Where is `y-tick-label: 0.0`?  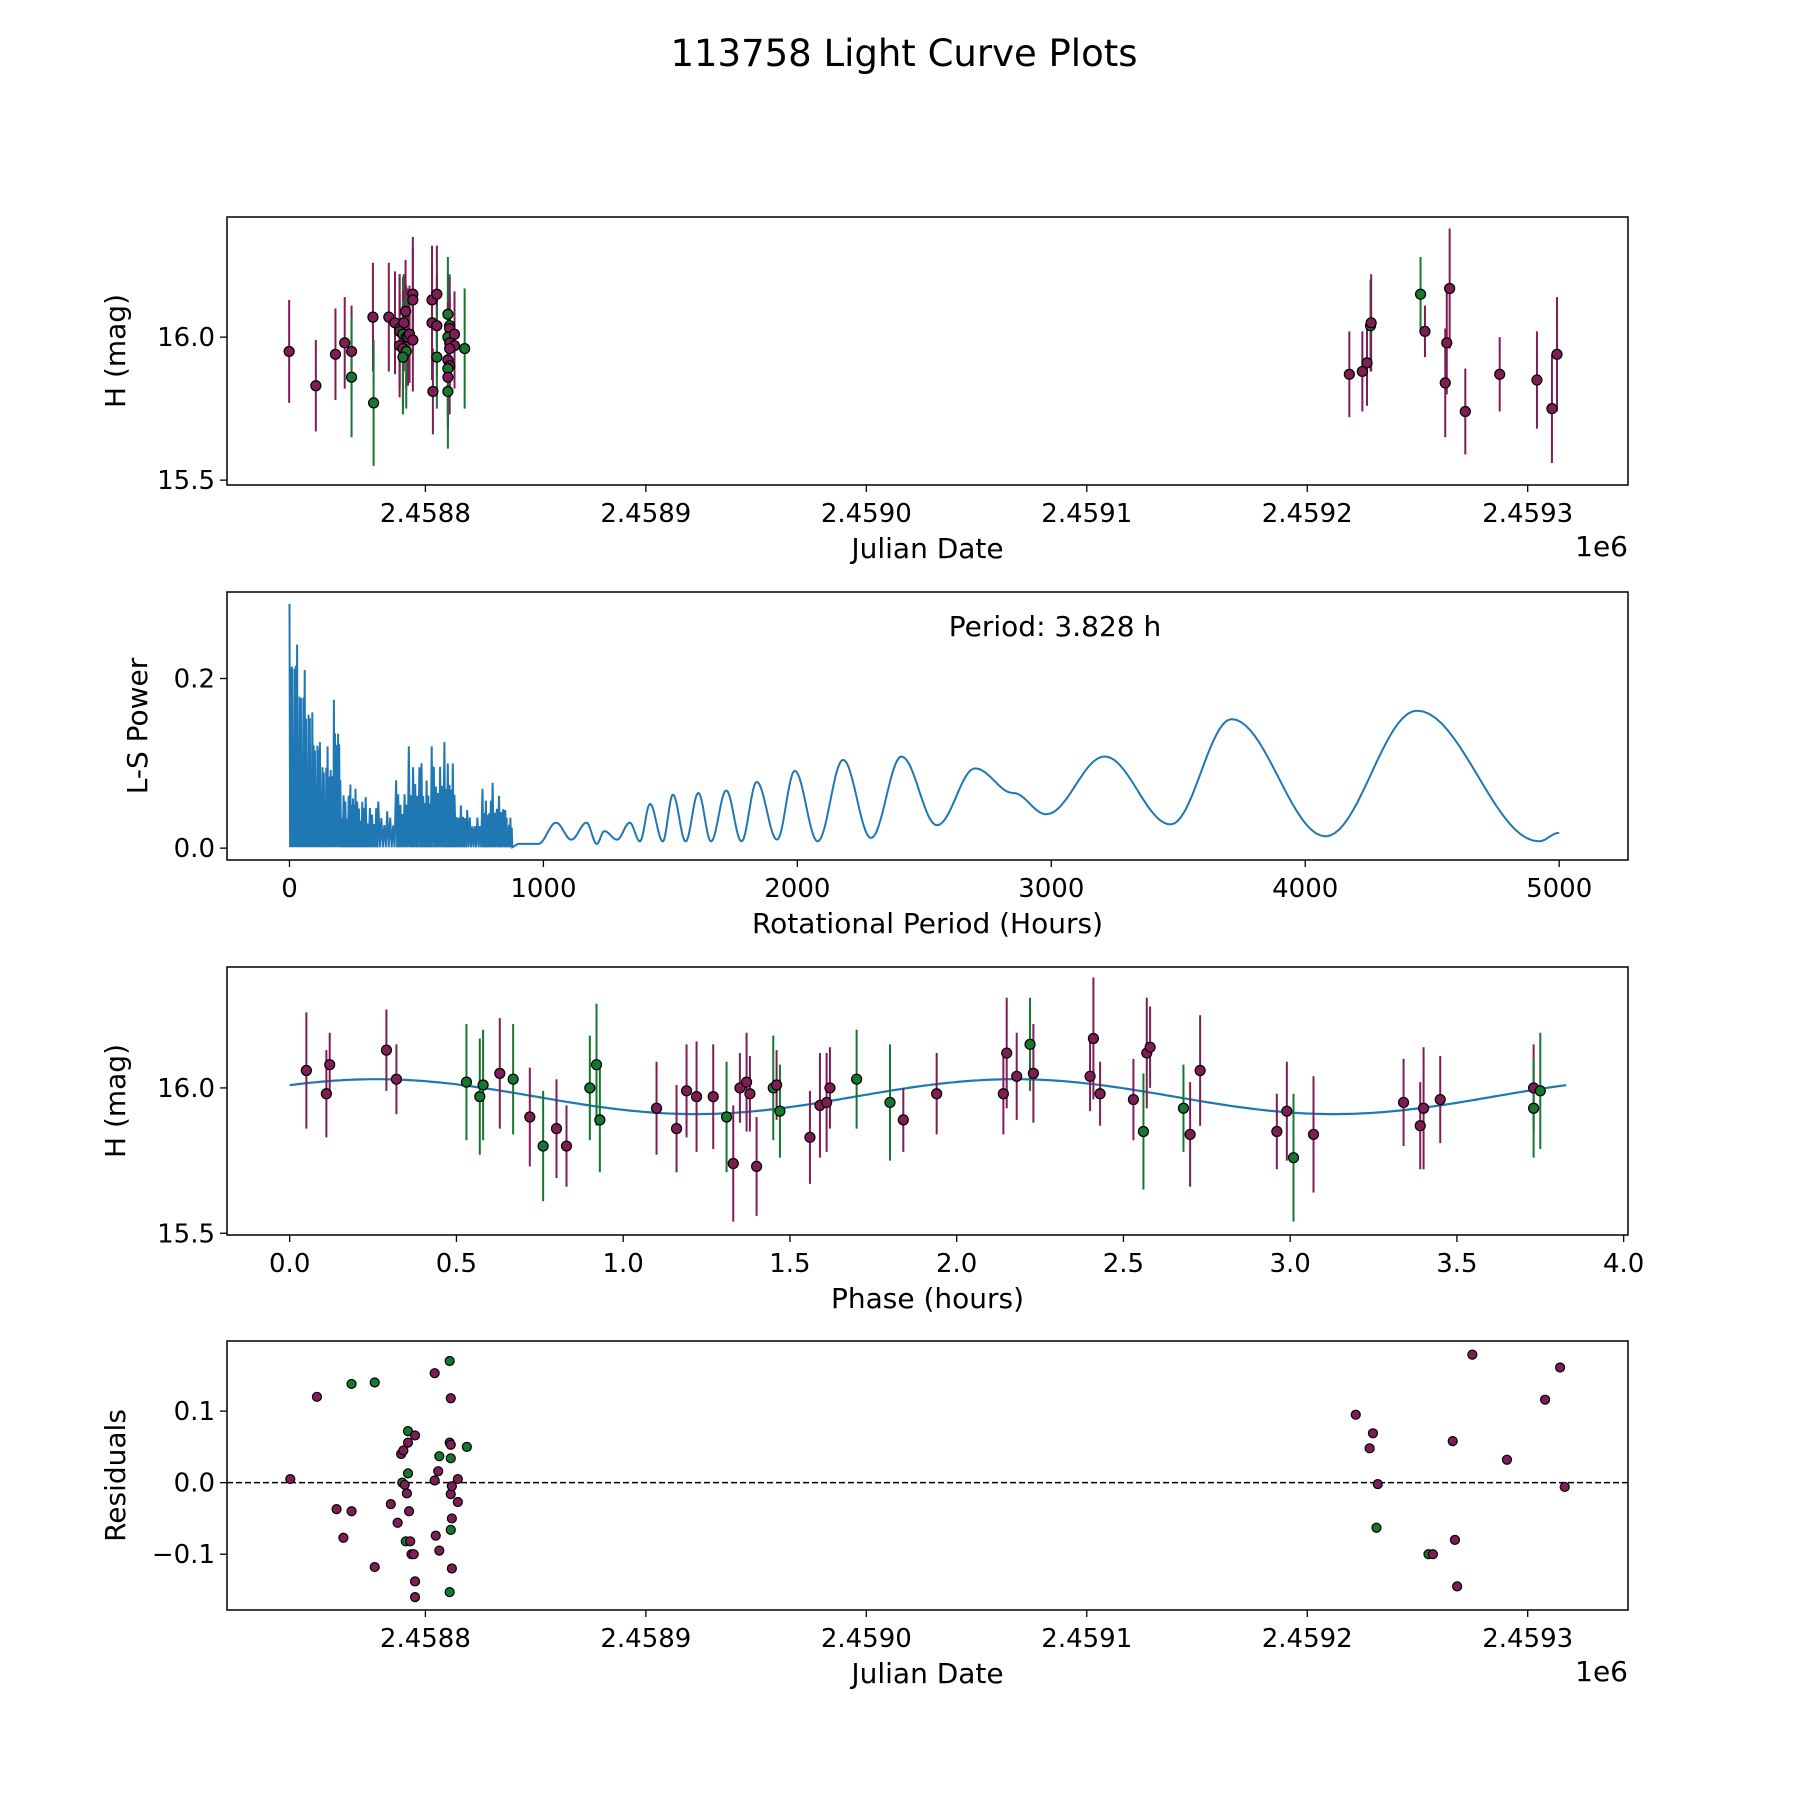
y-tick-label: 0.0 is located at coordinates (194, 1484).